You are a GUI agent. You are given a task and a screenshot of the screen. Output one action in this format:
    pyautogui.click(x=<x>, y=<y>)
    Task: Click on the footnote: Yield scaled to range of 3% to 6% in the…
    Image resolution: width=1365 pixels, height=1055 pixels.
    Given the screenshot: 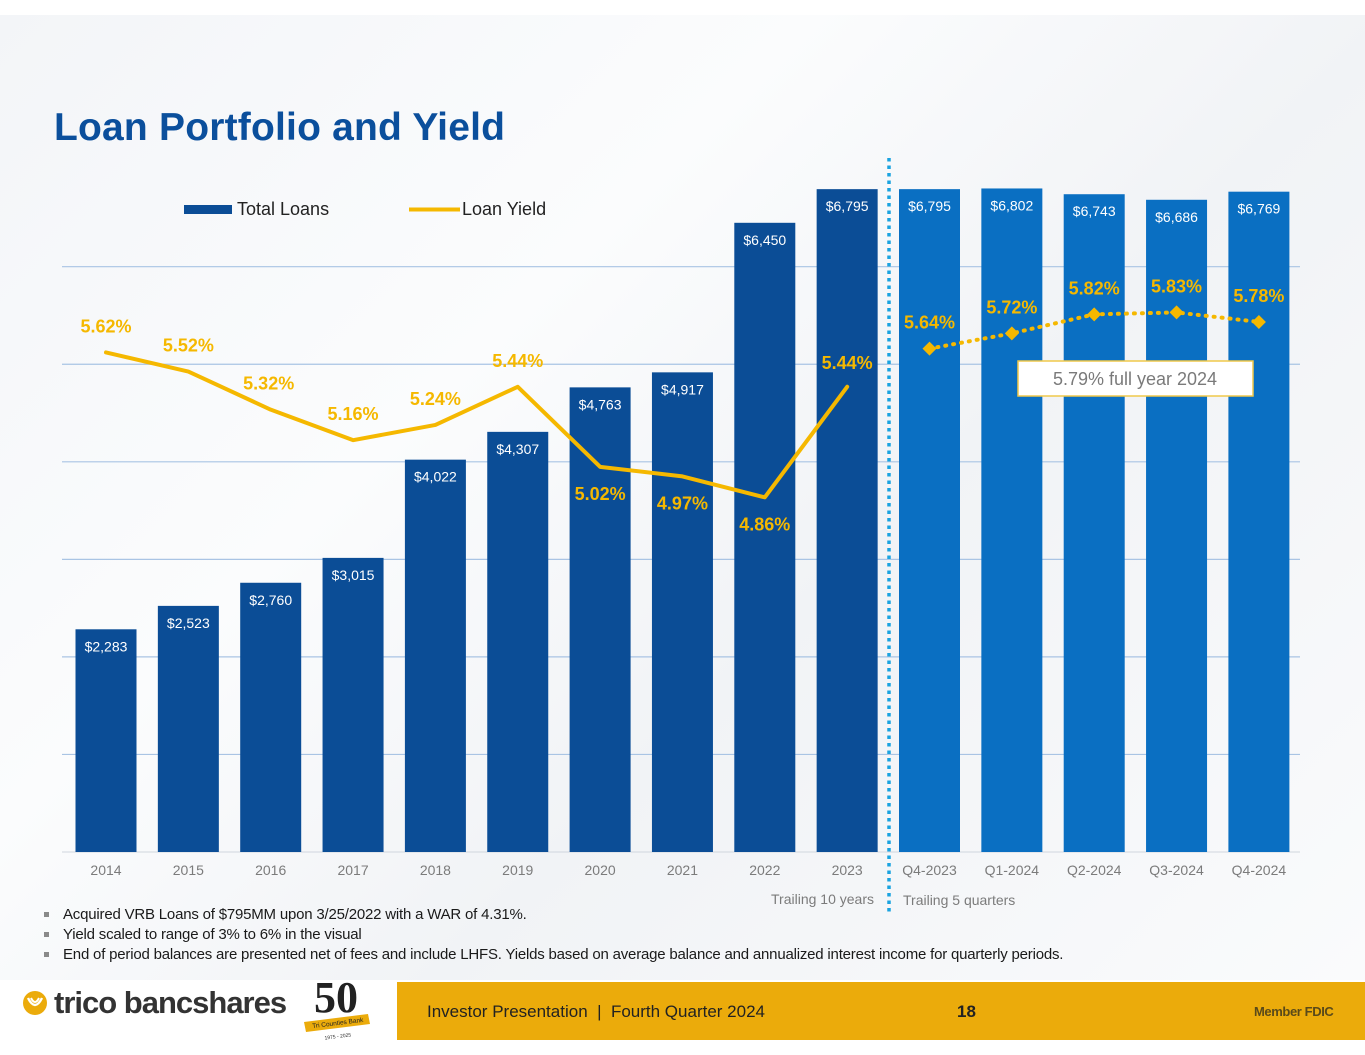 What is the action you would take?
    pyautogui.click(x=553, y=935)
    